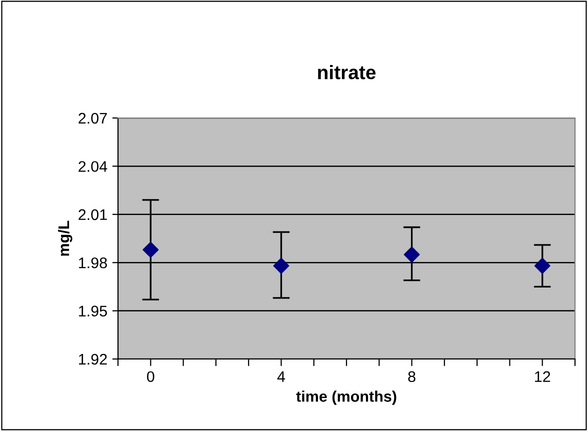 This screenshot has height=431, width=588. What do you see at coordinates (93, 311) in the screenshot?
I see `y-tick-label: 1.95` at bounding box center [93, 311].